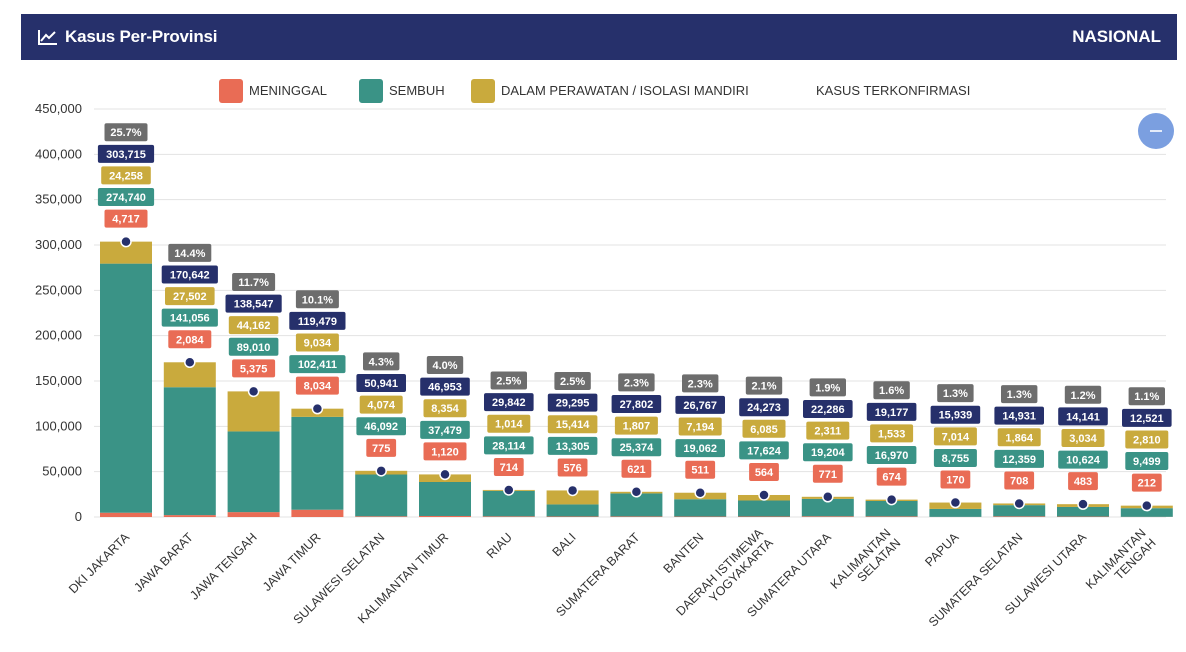  What do you see at coordinates (1147, 462) in the screenshot?
I see `sembuh-label: 9,499` at bounding box center [1147, 462].